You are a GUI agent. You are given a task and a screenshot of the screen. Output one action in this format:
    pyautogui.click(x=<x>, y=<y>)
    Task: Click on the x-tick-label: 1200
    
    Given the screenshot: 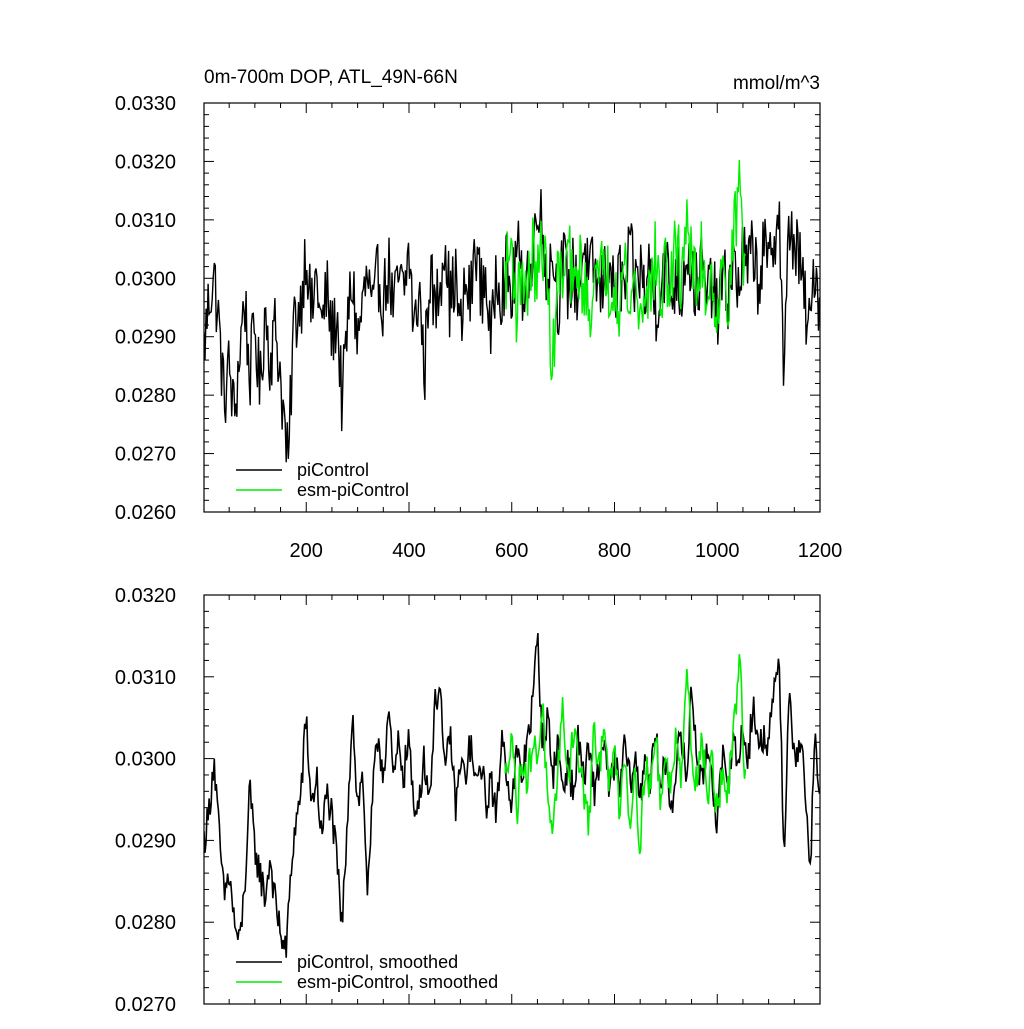 What is the action you would take?
    pyautogui.click(x=820, y=551)
    